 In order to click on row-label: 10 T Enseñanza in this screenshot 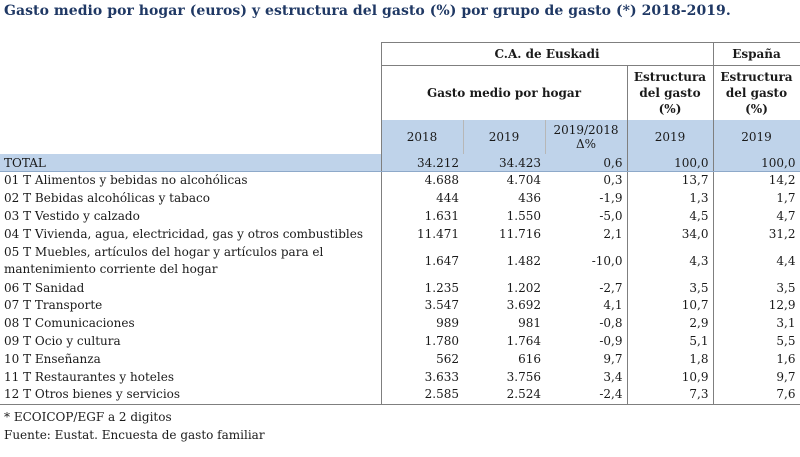, I will do `click(52, 358)`.